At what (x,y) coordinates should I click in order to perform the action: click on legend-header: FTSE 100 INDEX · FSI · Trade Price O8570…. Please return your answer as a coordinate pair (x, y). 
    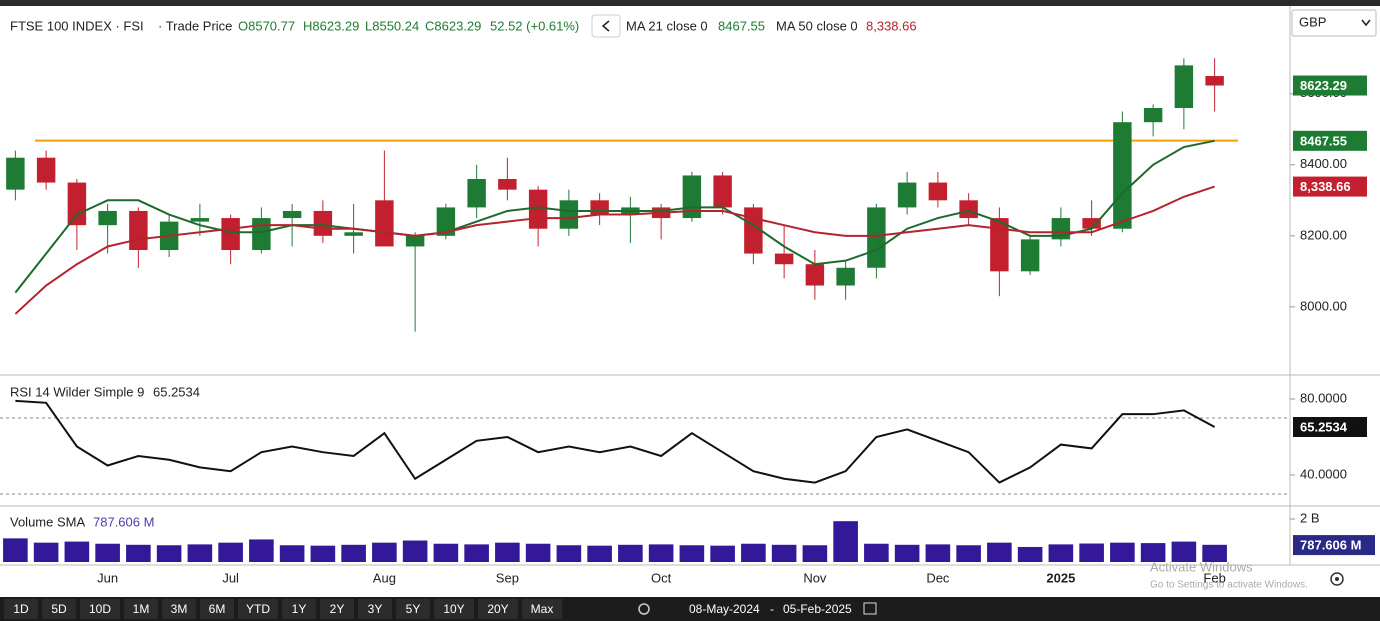
    Looking at the image, I should click on (463, 26).